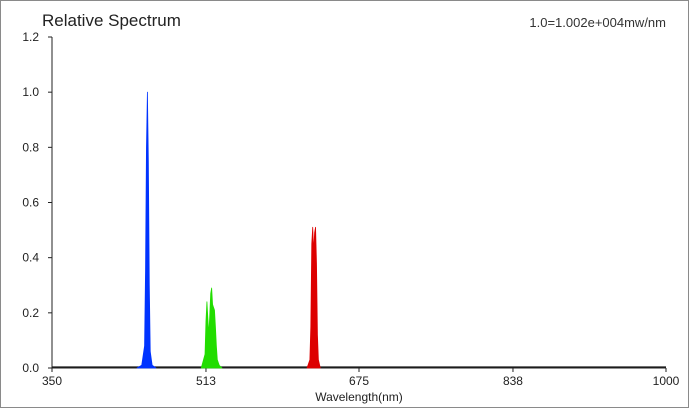  What do you see at coordinates (666, 381) in the screenshot?
I see `x-tick-label: 1000` at bounding box center [666, 381].